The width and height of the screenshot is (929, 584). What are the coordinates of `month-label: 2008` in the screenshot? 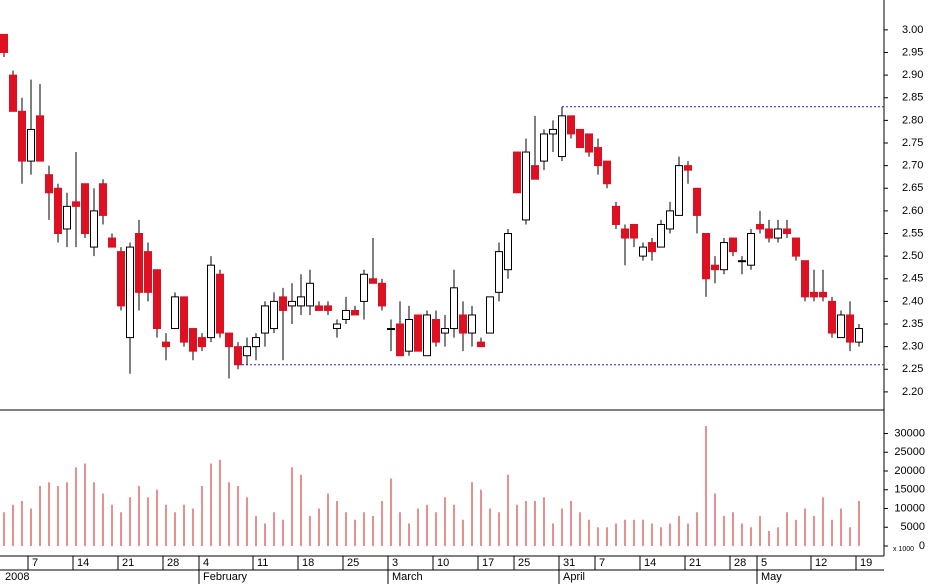 It's located at (17, 577).